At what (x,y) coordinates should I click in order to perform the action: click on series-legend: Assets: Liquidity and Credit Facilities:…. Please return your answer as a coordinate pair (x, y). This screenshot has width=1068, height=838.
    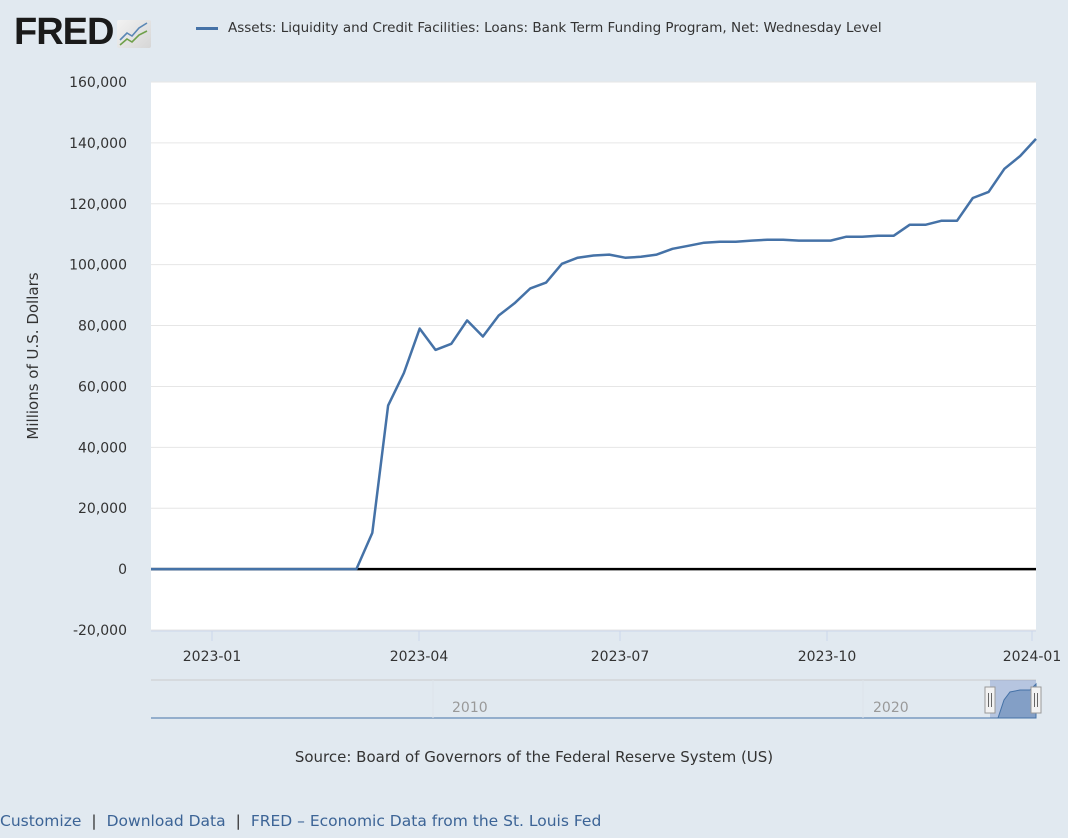
    Looking at the image, I should click on (539, 28).